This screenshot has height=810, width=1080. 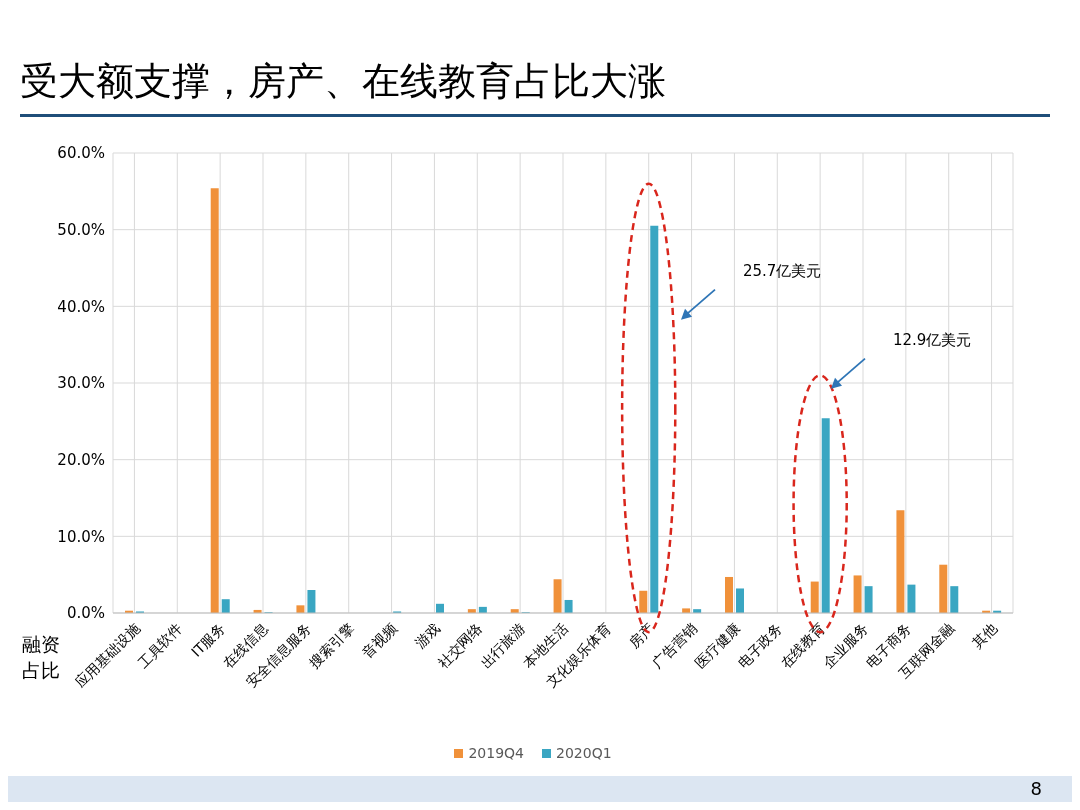 What do you see at coordinates (427, 635) in the screenshot?
I see `x-tick-label: 游戏` at bounding box center [427, 635].